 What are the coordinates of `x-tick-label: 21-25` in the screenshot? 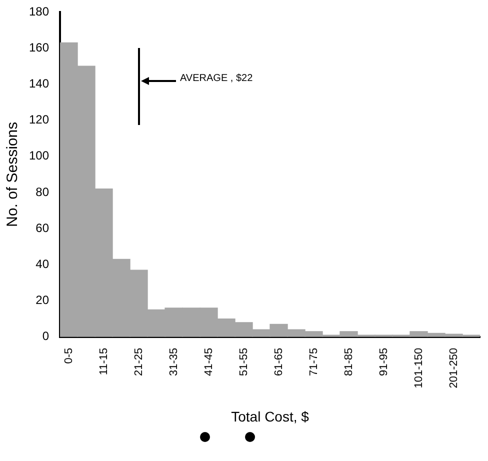 It's located at (138, 362).